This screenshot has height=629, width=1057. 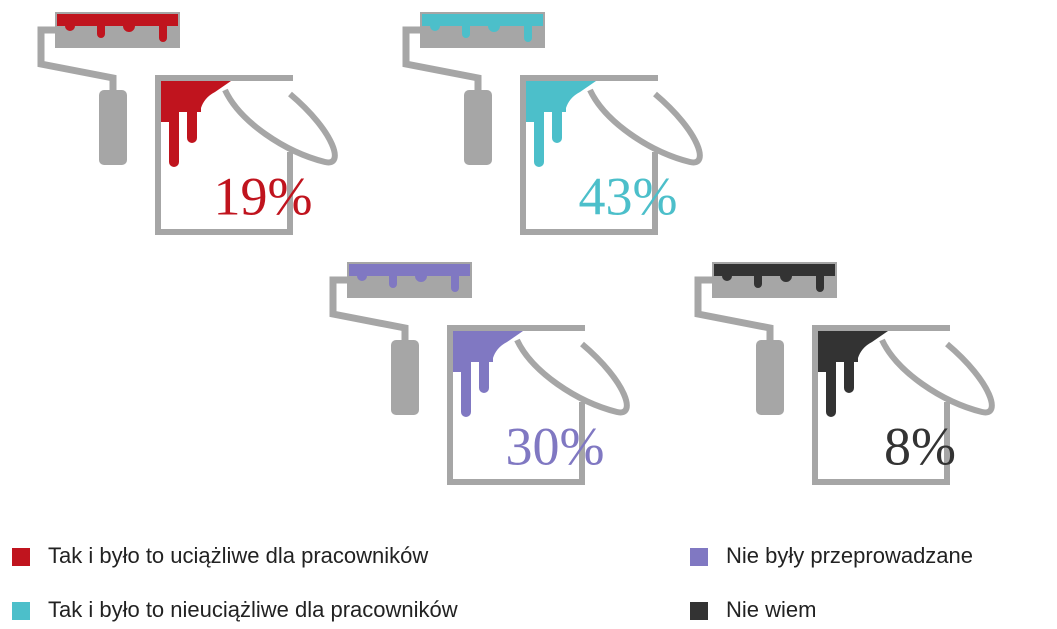 I want to click on legend-label: Nie wiem, so click(x=771, y=609).